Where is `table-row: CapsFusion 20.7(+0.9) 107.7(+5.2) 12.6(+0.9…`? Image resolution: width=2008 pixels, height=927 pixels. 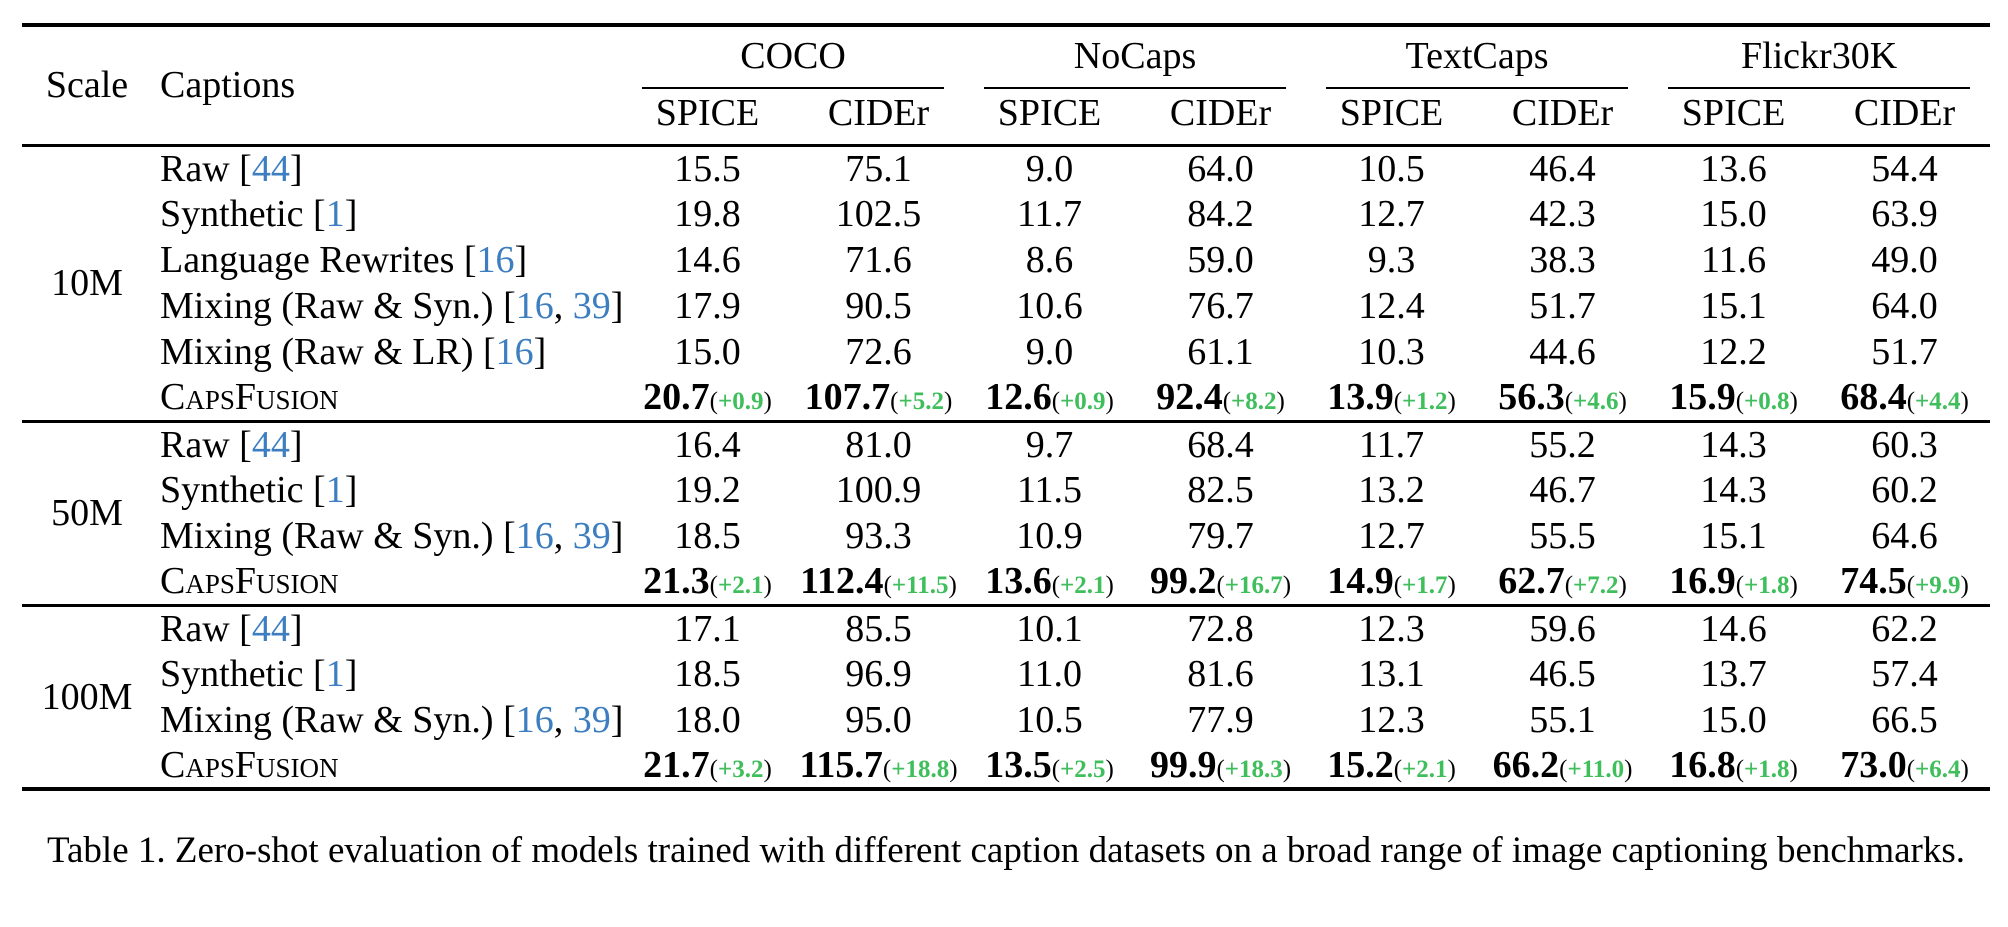 table-row: CapsFusion 20.7(+0.9) 107.7(+5.2) 12.6(+0.9… is located at coordinates (1006, 398).